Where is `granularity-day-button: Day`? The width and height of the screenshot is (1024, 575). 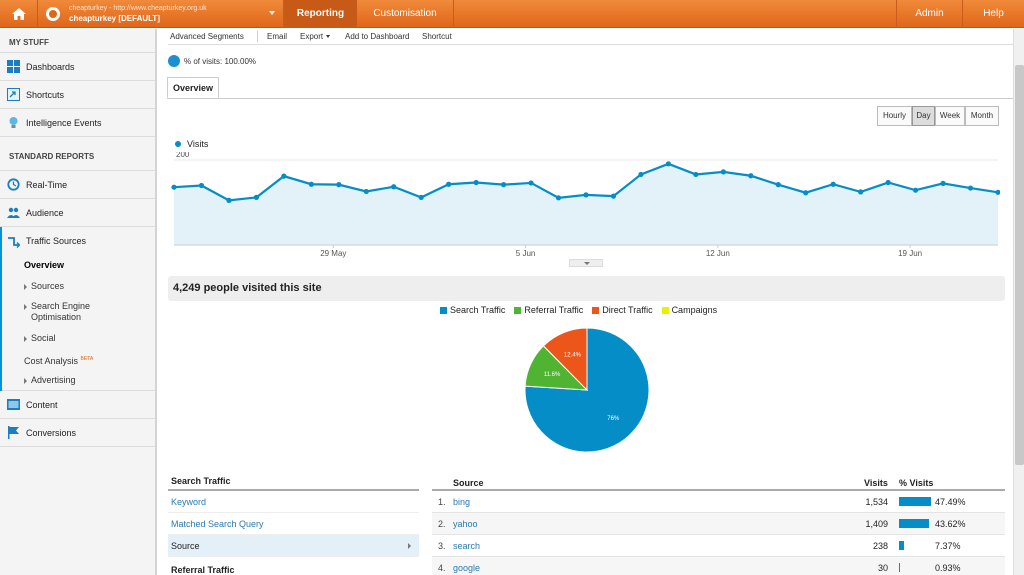 granularity-day-button: Day is located at coordinates (923, 116).